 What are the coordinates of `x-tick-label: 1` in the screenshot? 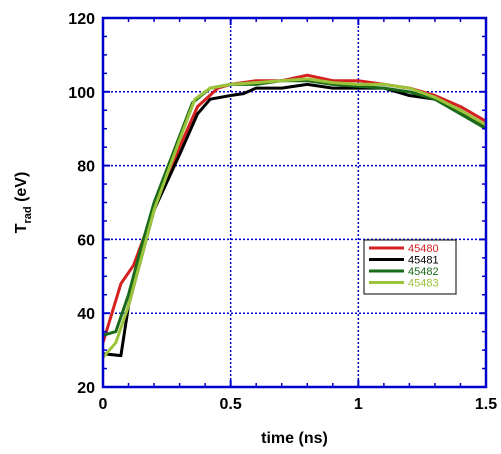 It's located at (358, 404).